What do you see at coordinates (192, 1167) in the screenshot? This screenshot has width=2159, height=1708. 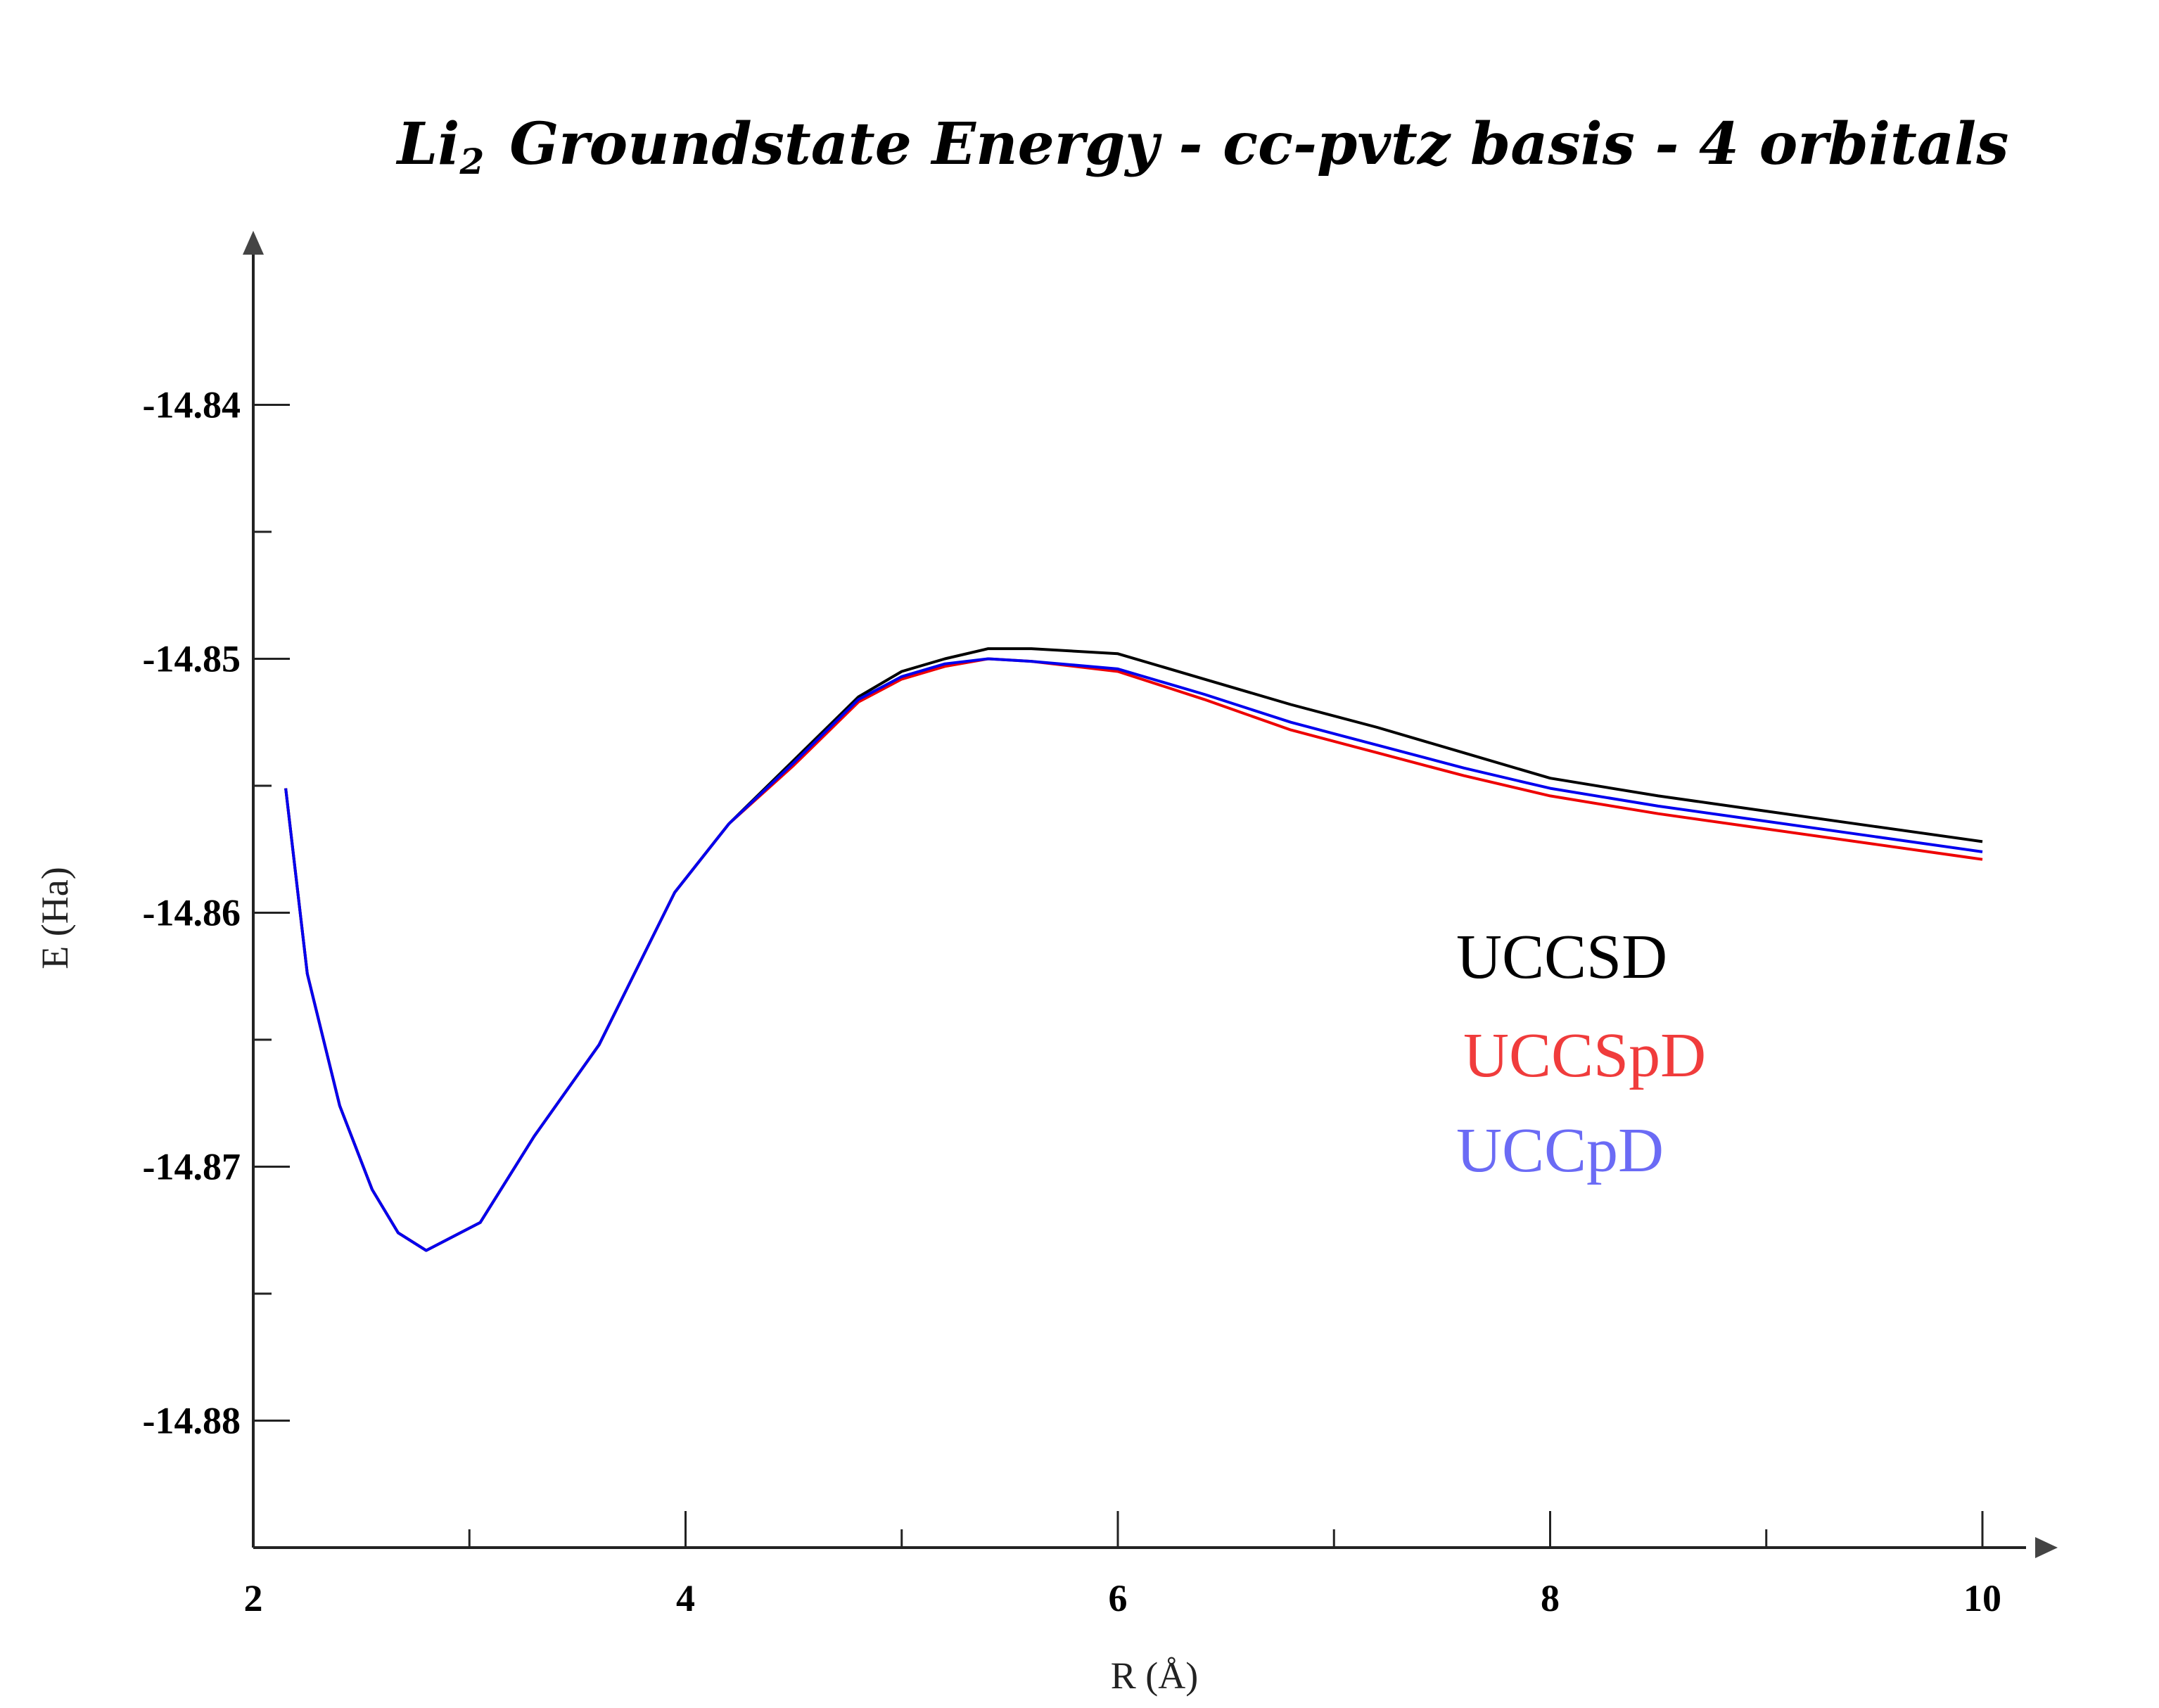 I see `y-tick-label: -14.87` at bounding box center [192, 1167].